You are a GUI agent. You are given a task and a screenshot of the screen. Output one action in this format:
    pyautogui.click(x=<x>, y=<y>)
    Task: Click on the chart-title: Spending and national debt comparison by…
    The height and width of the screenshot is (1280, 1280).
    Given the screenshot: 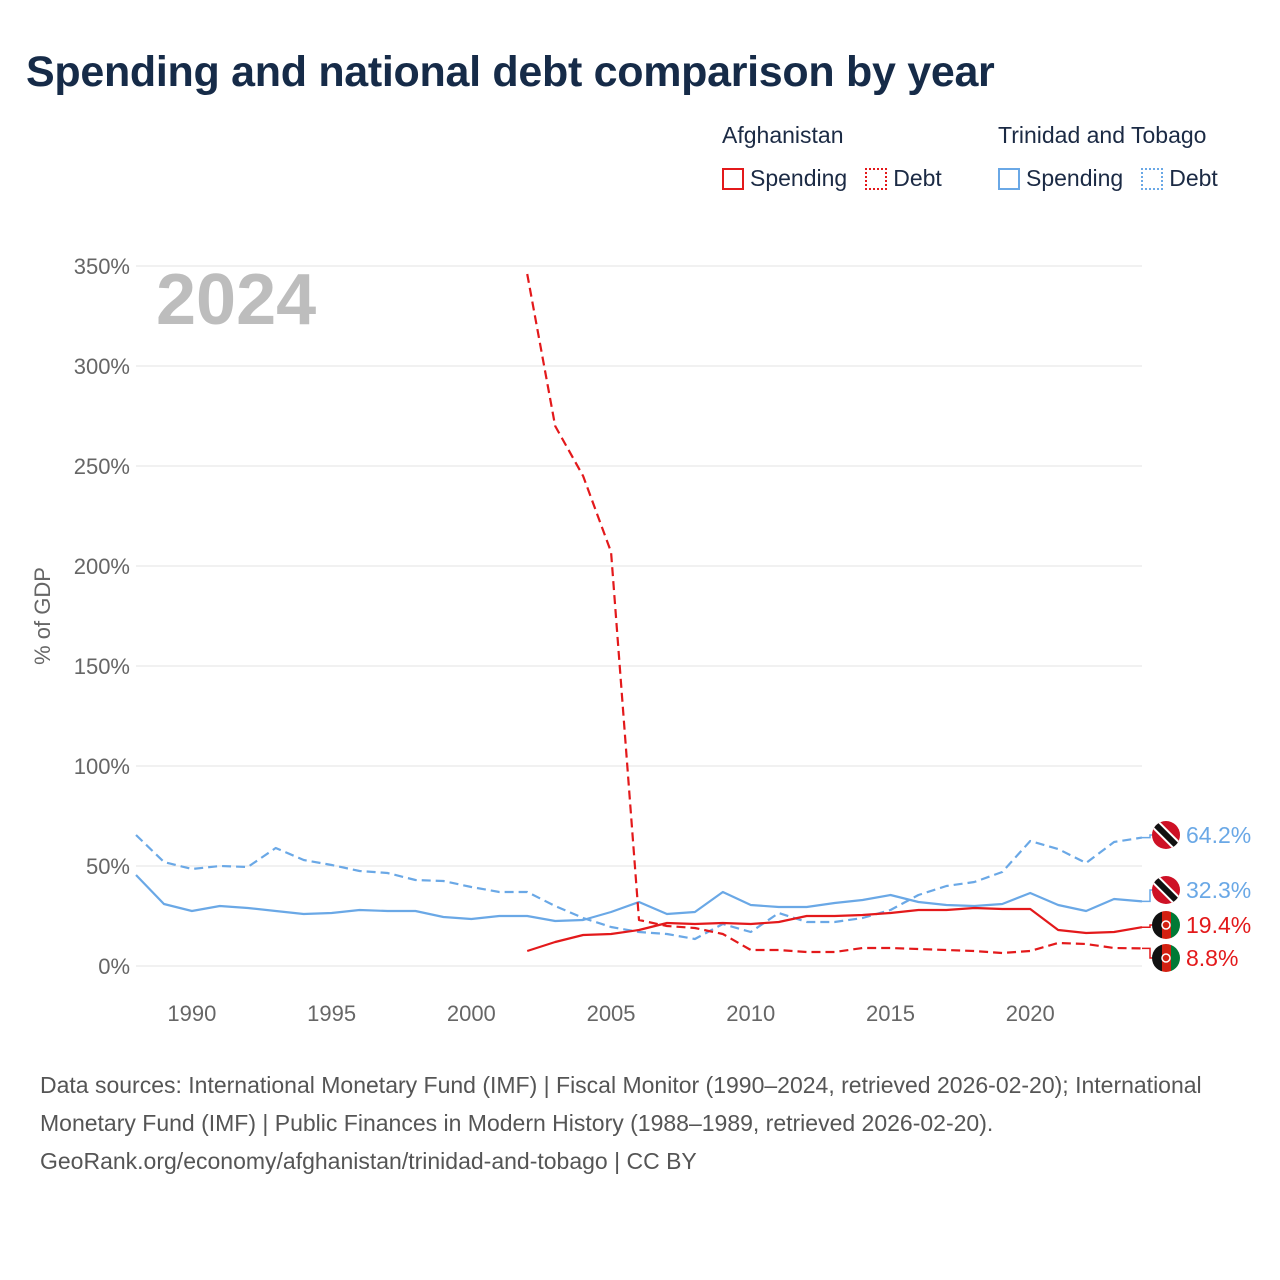 What is the action you would take?
    pyautogui.click(x=510, y=72)
    